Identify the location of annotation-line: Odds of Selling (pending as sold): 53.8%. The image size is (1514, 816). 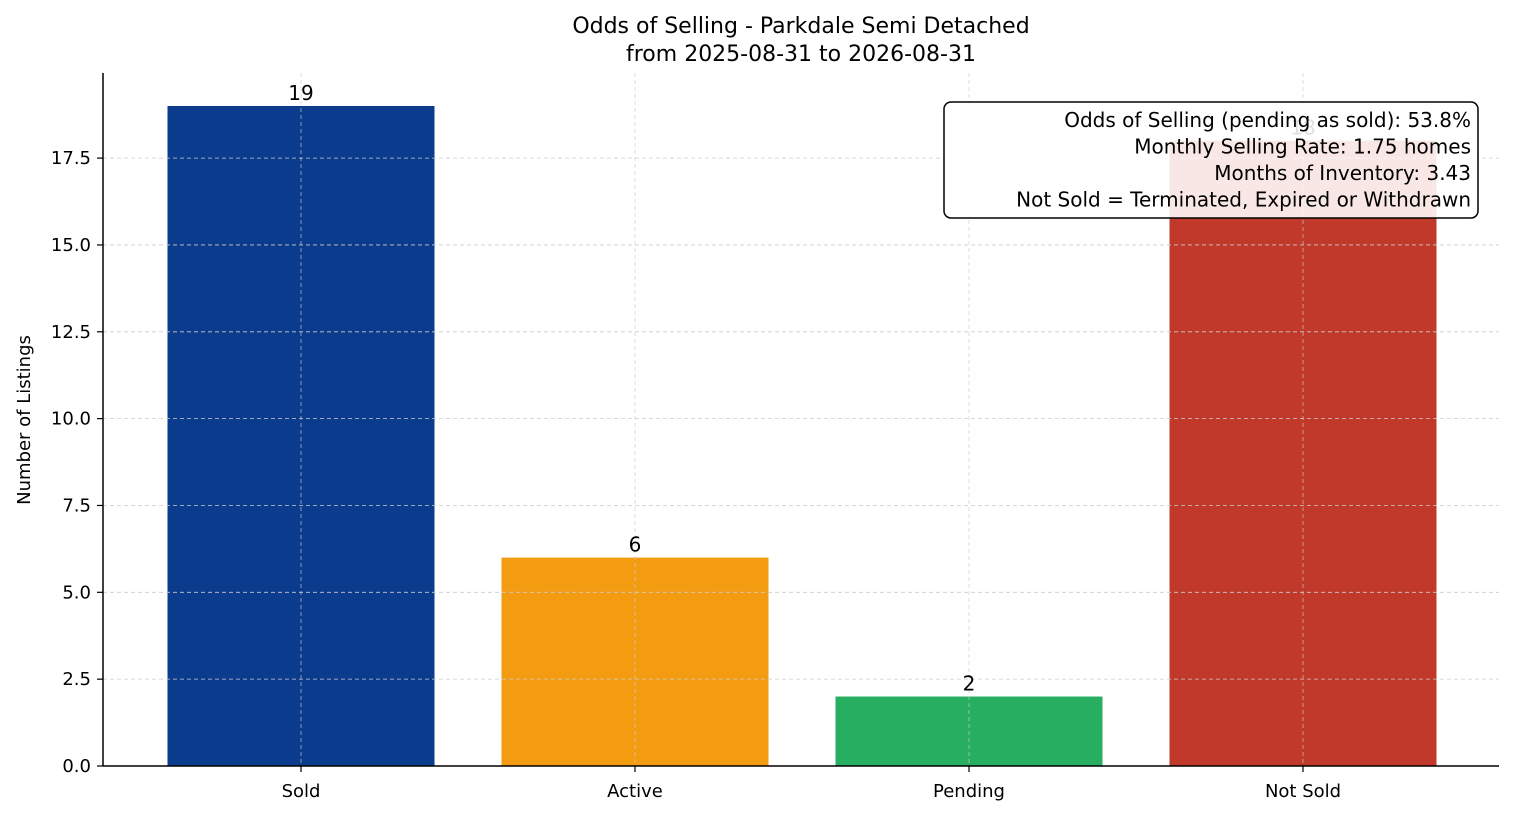
(1267, 120).